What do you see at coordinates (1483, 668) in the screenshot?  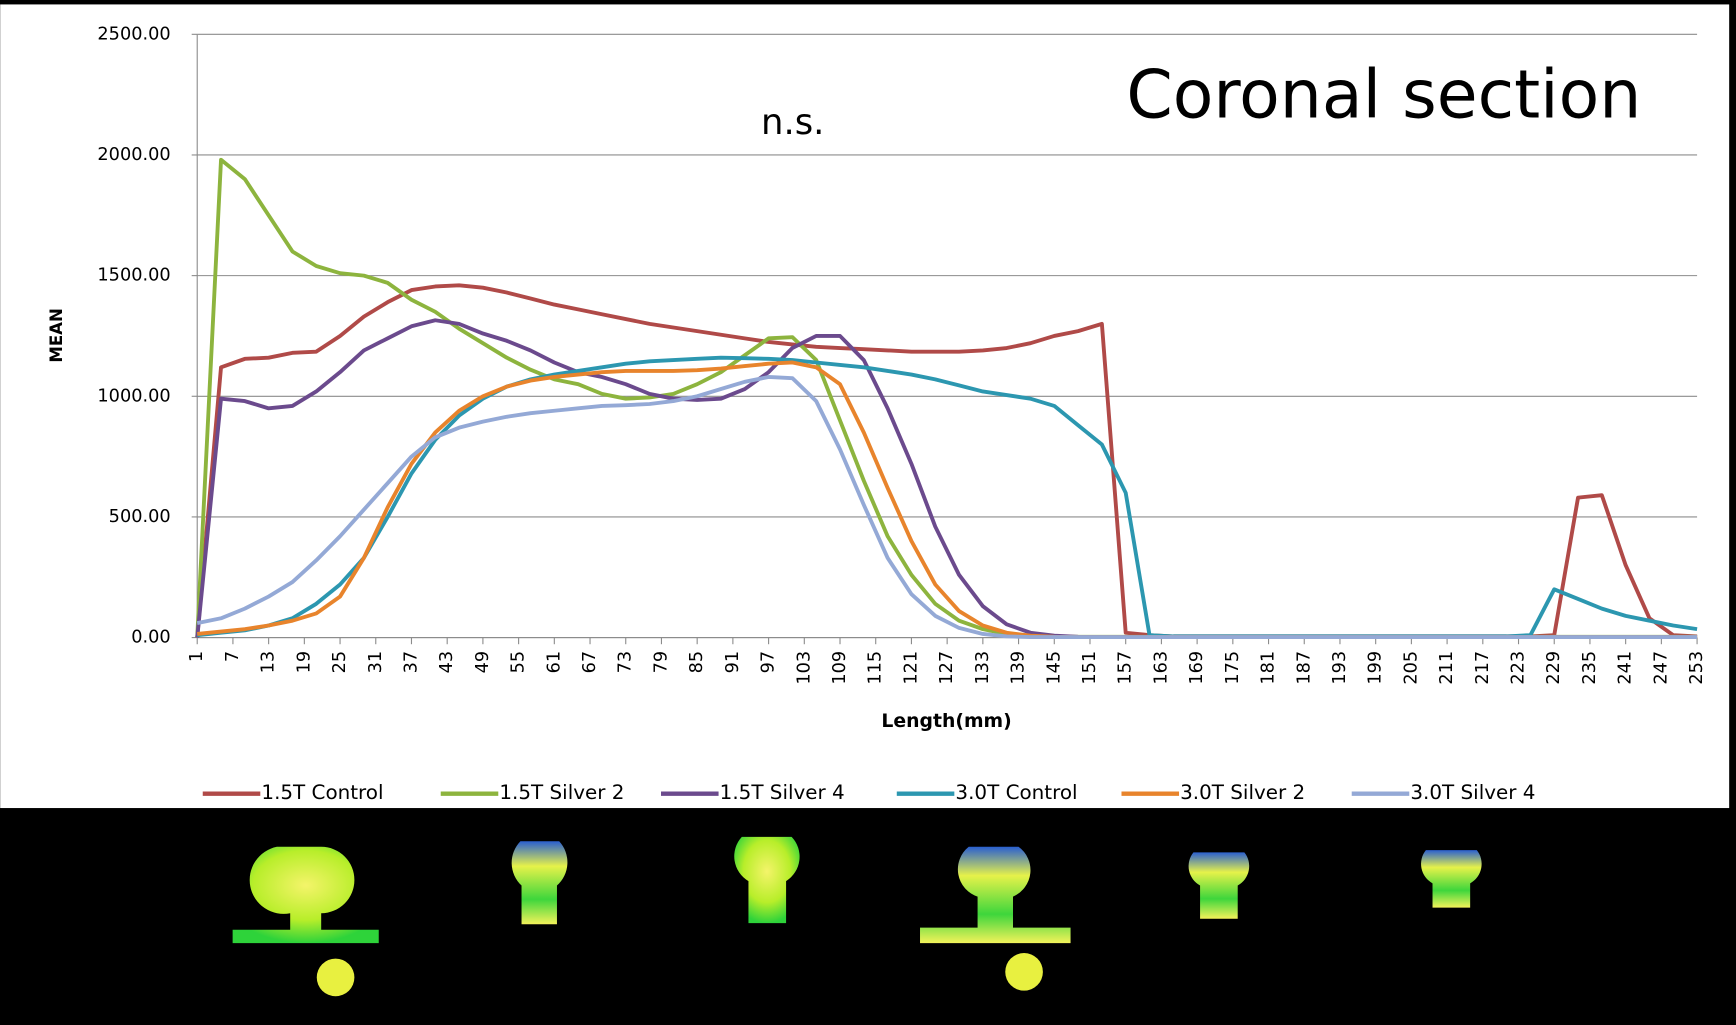 I see `x-tick-label: 217` at bounding box center [1483, 668].